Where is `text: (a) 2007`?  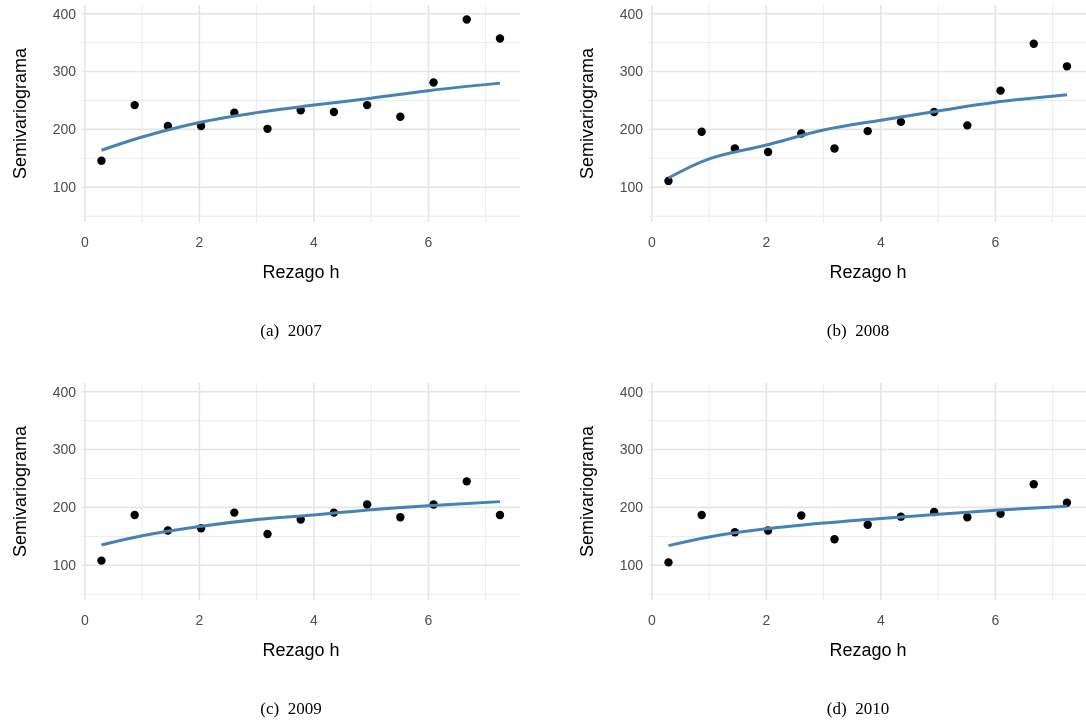 text: (a) 2007 is located at coordinates (291, 330).